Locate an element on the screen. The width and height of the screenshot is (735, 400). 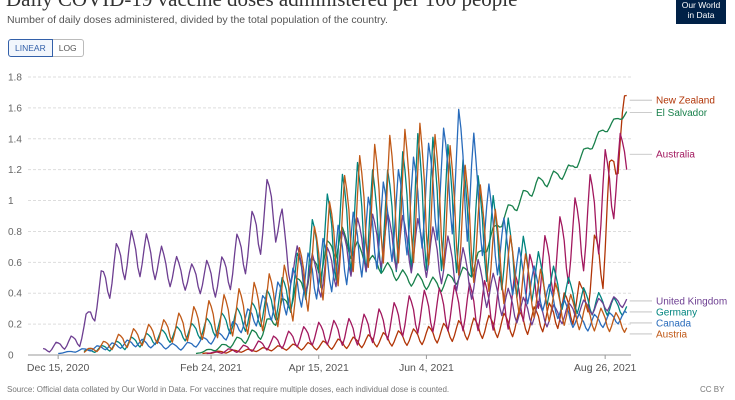
y-axis: 0 0.2 0.4 0.6 0.8 1 1.2 1.4 1.6 1.8 is located at coordinates (15, 217).